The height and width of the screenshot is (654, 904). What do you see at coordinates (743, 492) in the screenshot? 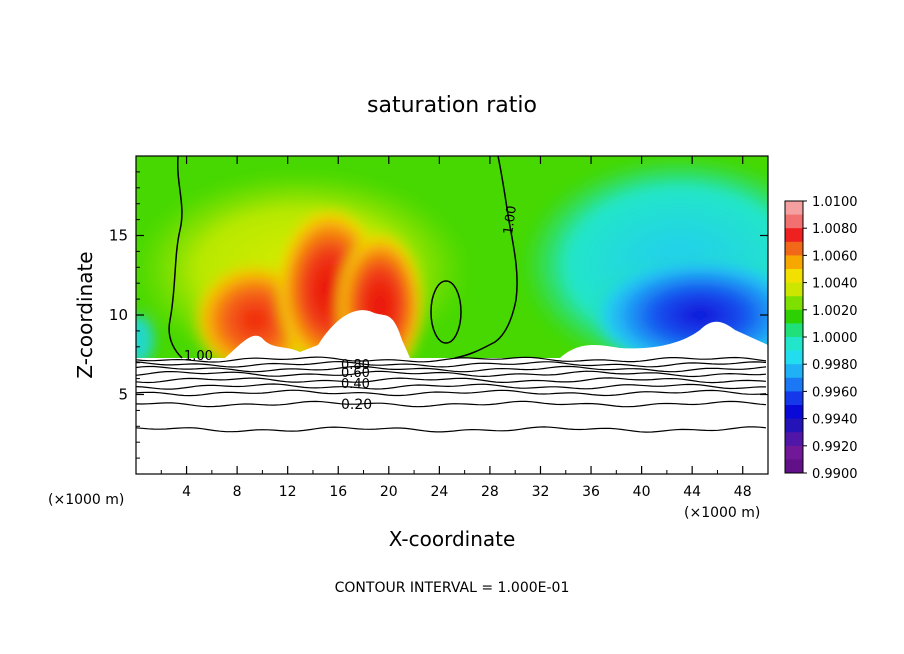
I see `x-tick-label: 48` at bounding box center [743, 492].